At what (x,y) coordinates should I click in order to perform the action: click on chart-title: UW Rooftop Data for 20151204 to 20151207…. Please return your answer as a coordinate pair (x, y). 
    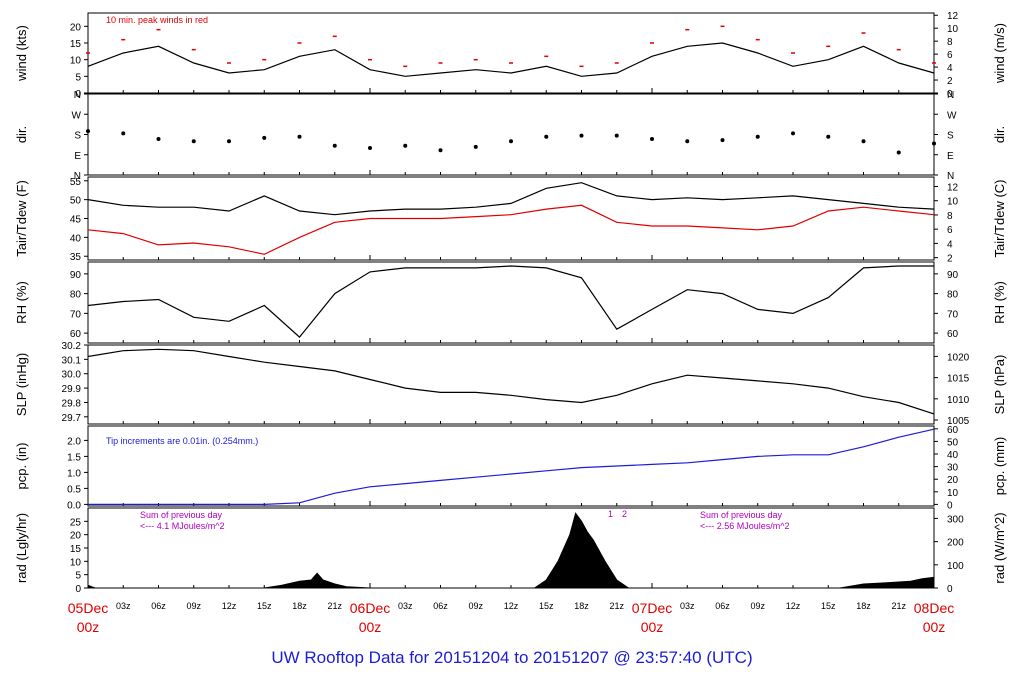
    Looking at the image, I should click on (512, 657).